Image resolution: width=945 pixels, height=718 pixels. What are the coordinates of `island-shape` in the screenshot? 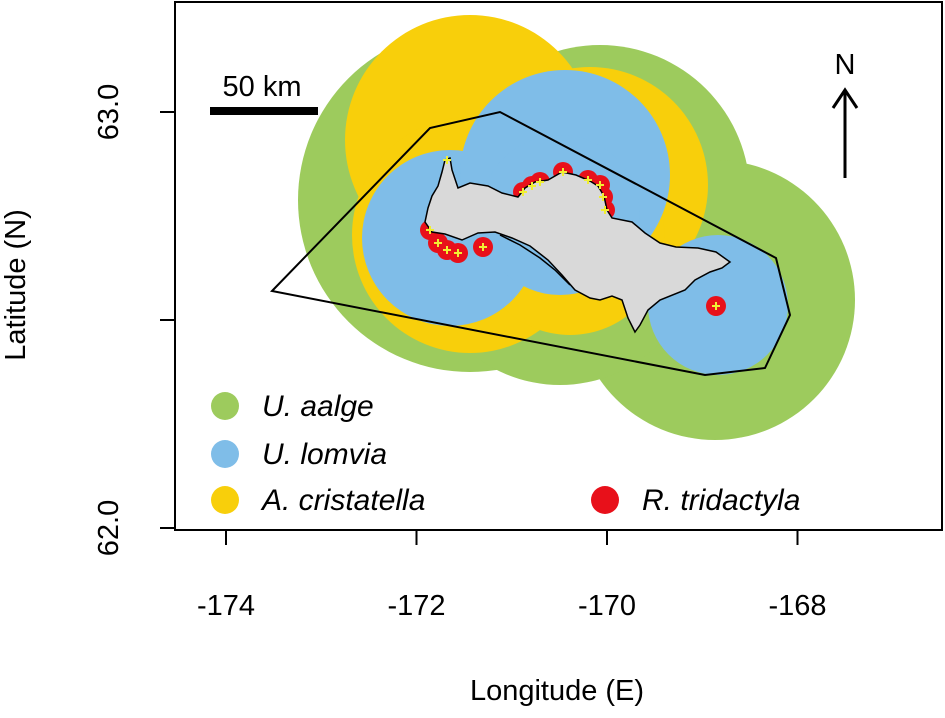 It's located at (578, 245).